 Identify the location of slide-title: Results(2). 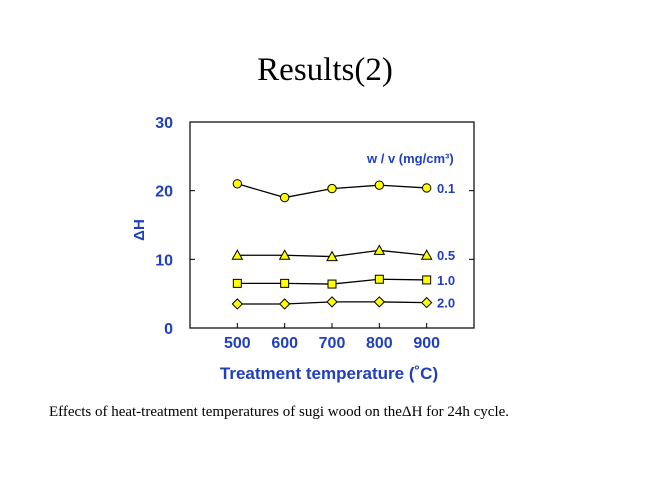
(325, 70).